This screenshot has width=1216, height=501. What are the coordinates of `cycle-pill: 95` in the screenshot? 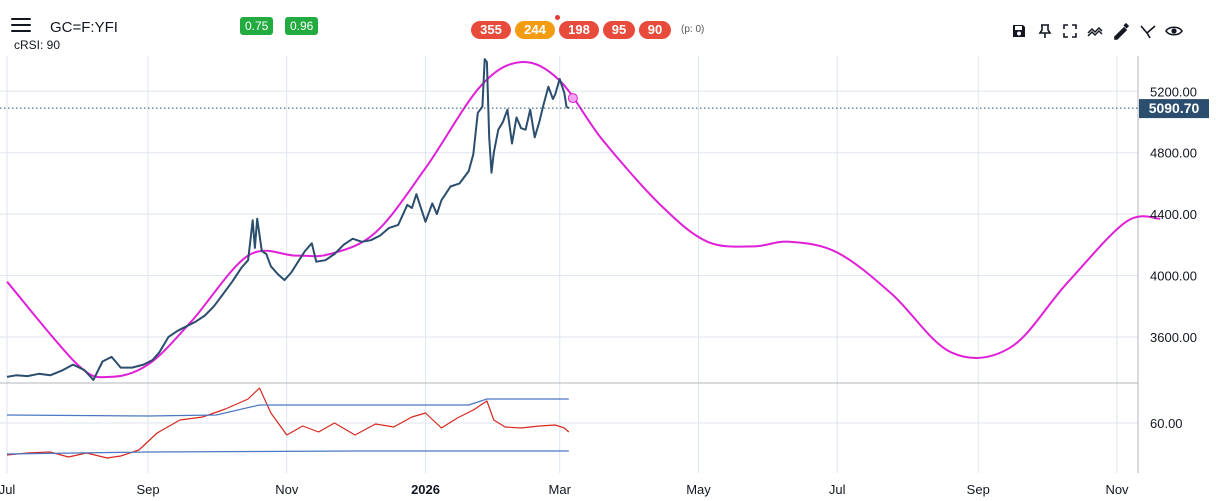 It's located at (619, 30).